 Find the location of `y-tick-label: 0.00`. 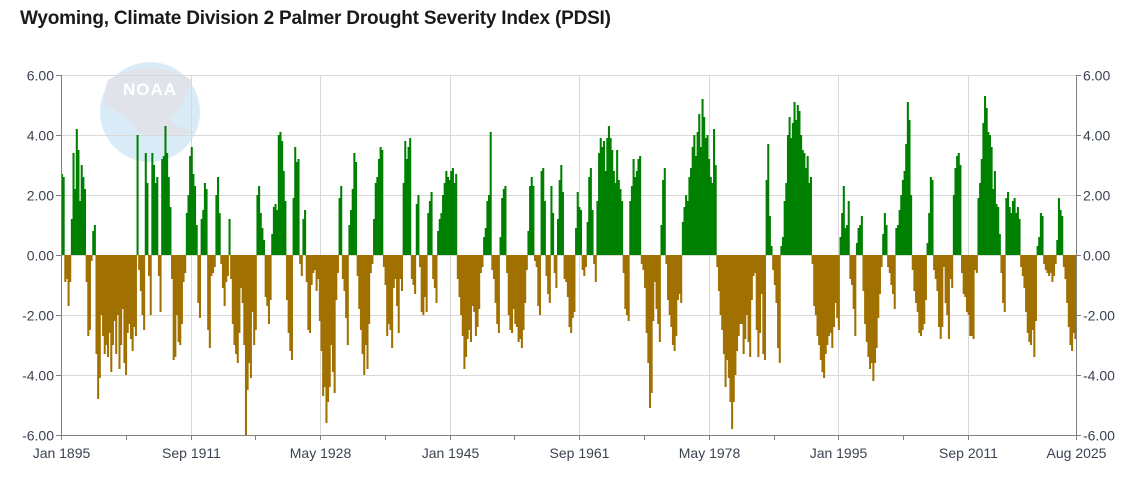

y-tick-label: 0.00 is located at coordinates (1096, 256).